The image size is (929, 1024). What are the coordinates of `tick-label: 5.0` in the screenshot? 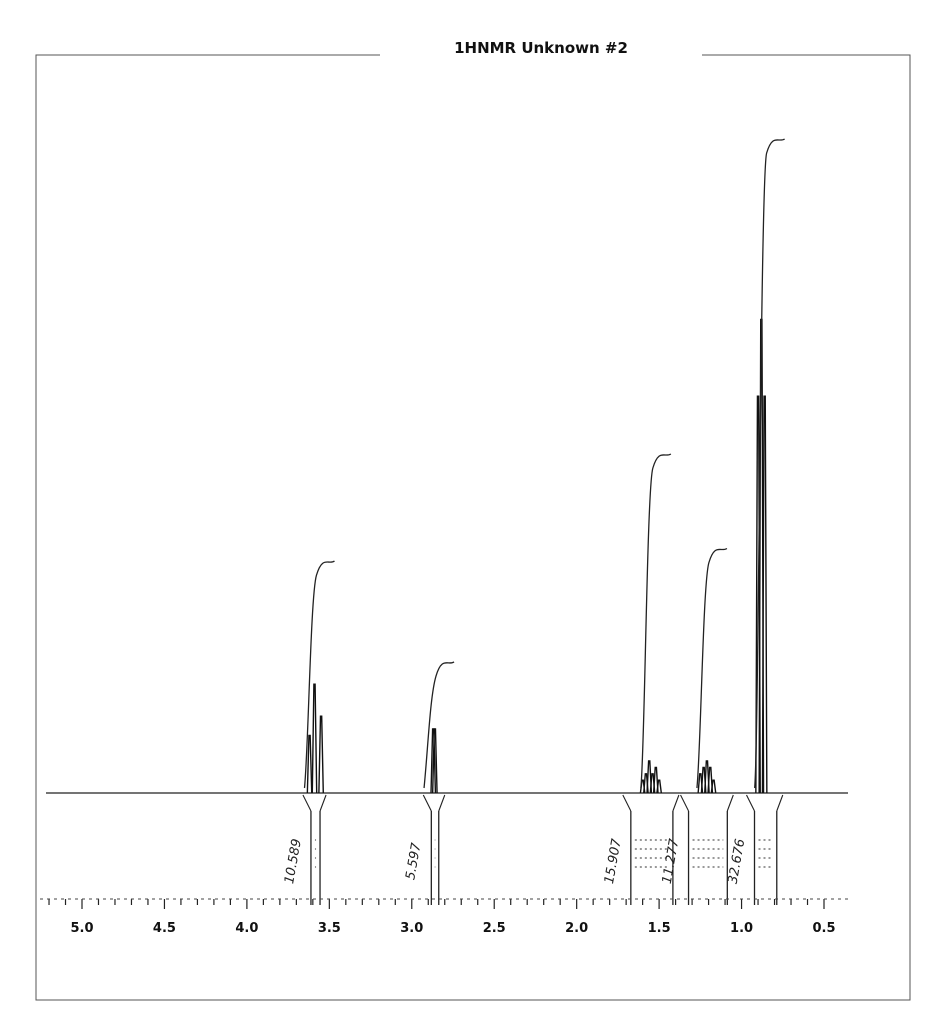 It's located at (81, 928).